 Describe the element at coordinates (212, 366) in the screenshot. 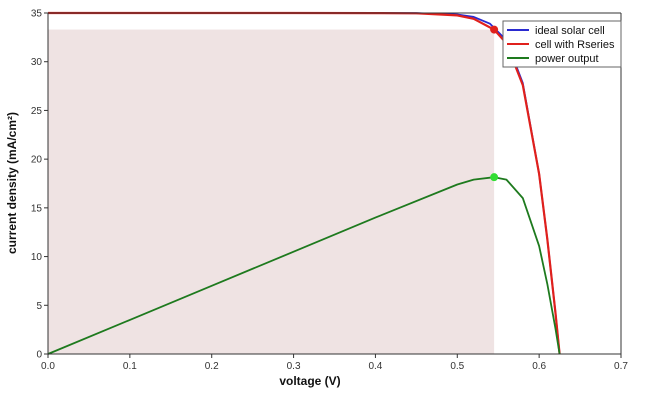

I see `x-tick-label: 0.2` at that location.